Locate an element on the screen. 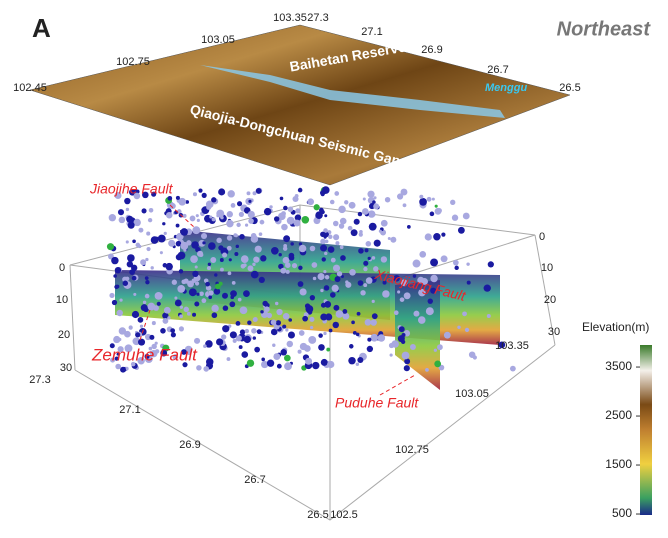 The image size is (668, 538). top-tick-label: 27.1 is located at coordinates (371, 32).